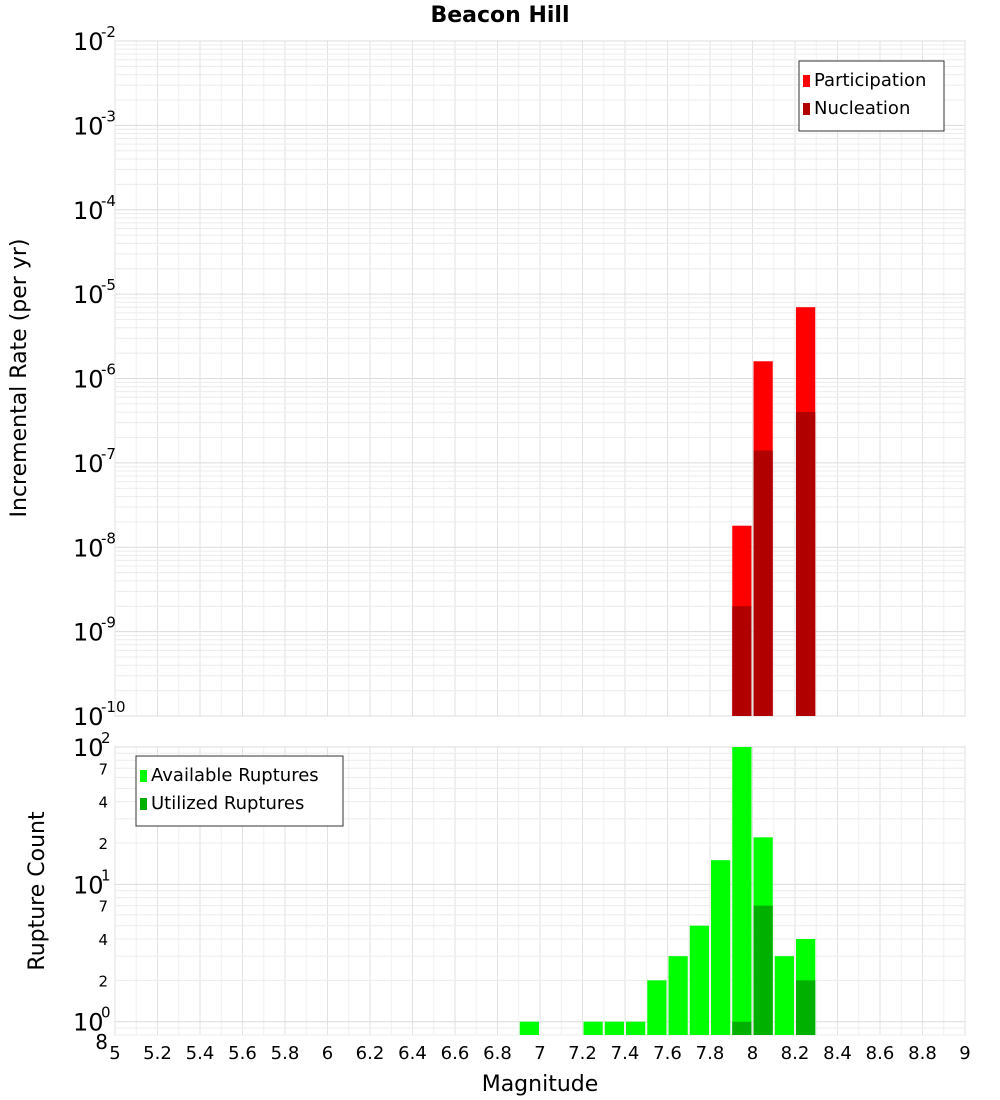 This screenshot has width=1000, height=1100. What do you see at coordinates (774, 511) in the screenshot?
I see `rate-bars` at bounding box center [774, 511].